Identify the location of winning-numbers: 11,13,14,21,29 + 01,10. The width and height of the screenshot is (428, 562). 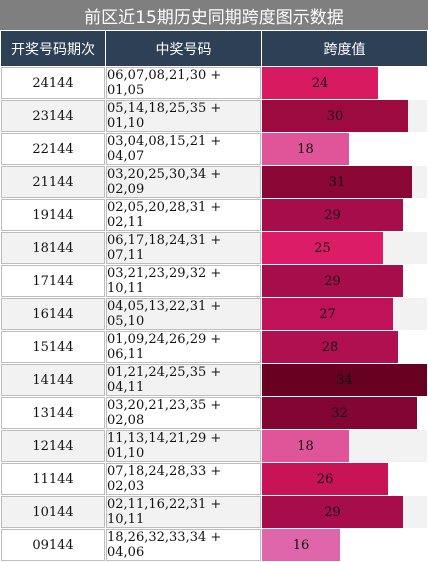
(183, 446).